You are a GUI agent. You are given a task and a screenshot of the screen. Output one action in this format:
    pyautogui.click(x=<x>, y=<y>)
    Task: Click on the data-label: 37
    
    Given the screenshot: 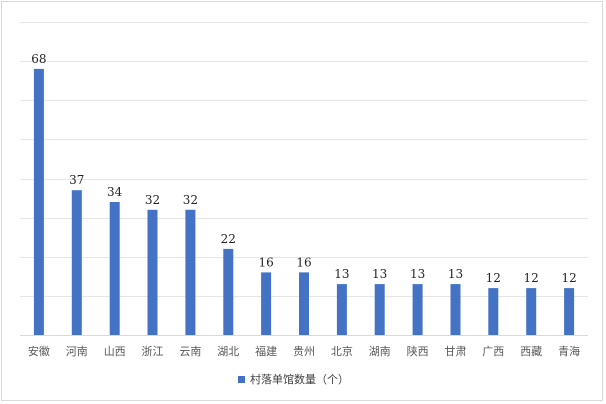 What is the action you would take?
    pyautogui.click(x=76, y=180)
    